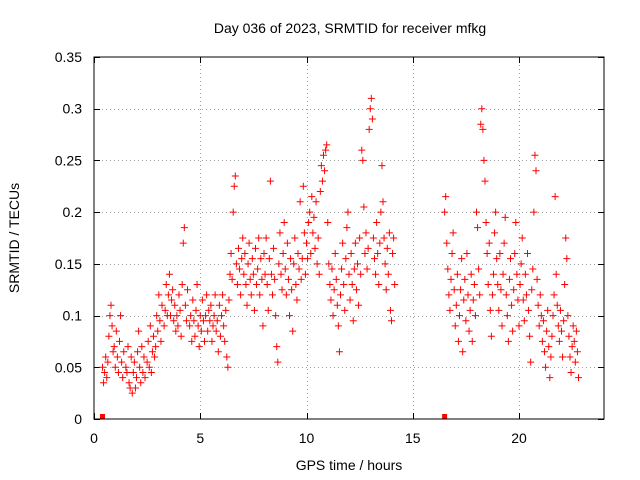  Describe the element at coordinates (68, 367) in the screenshot. I see `y-tick-label: 0.05` at that location.